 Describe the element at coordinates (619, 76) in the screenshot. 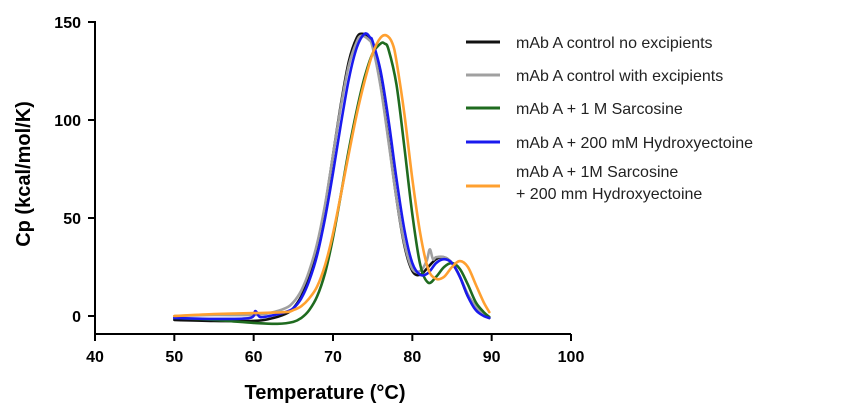

I see `legend-label-2: mAb A control with excipients` at that location.